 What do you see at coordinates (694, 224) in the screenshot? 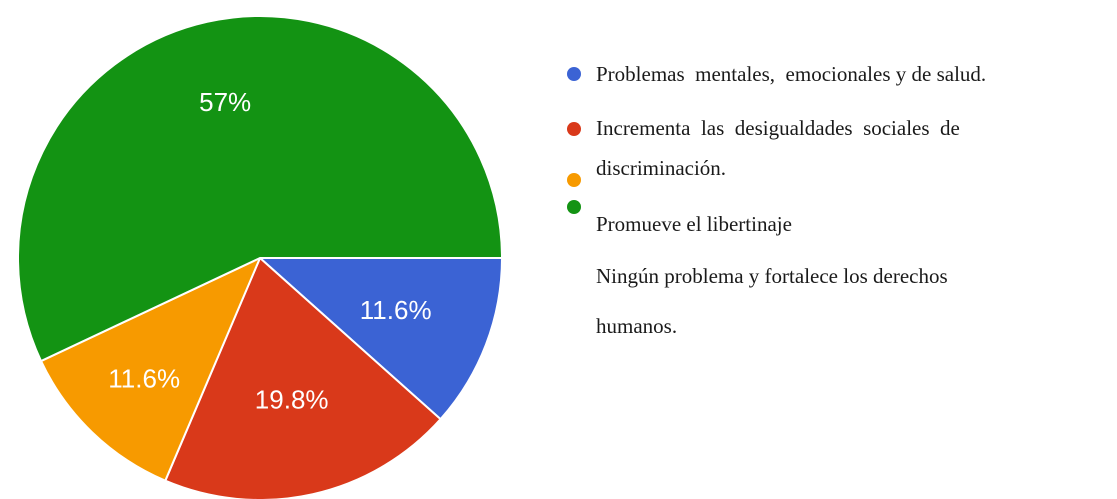
I see `legend-line-4: Promueve el libertinaje` at bounding box center [694, 224].